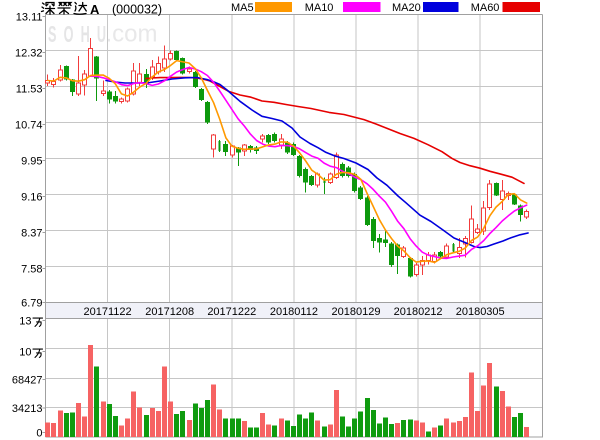  What do you see at coordinates (27, 380) in the screenshot?
I see `svg-text: 68427` at bounding box center [27, 380].